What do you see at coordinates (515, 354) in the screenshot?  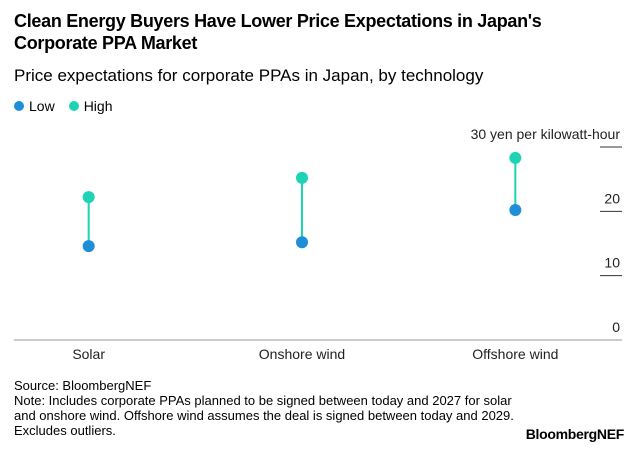 I see `x-tick-label: Offshore wind` at bounding box center [515, 354].